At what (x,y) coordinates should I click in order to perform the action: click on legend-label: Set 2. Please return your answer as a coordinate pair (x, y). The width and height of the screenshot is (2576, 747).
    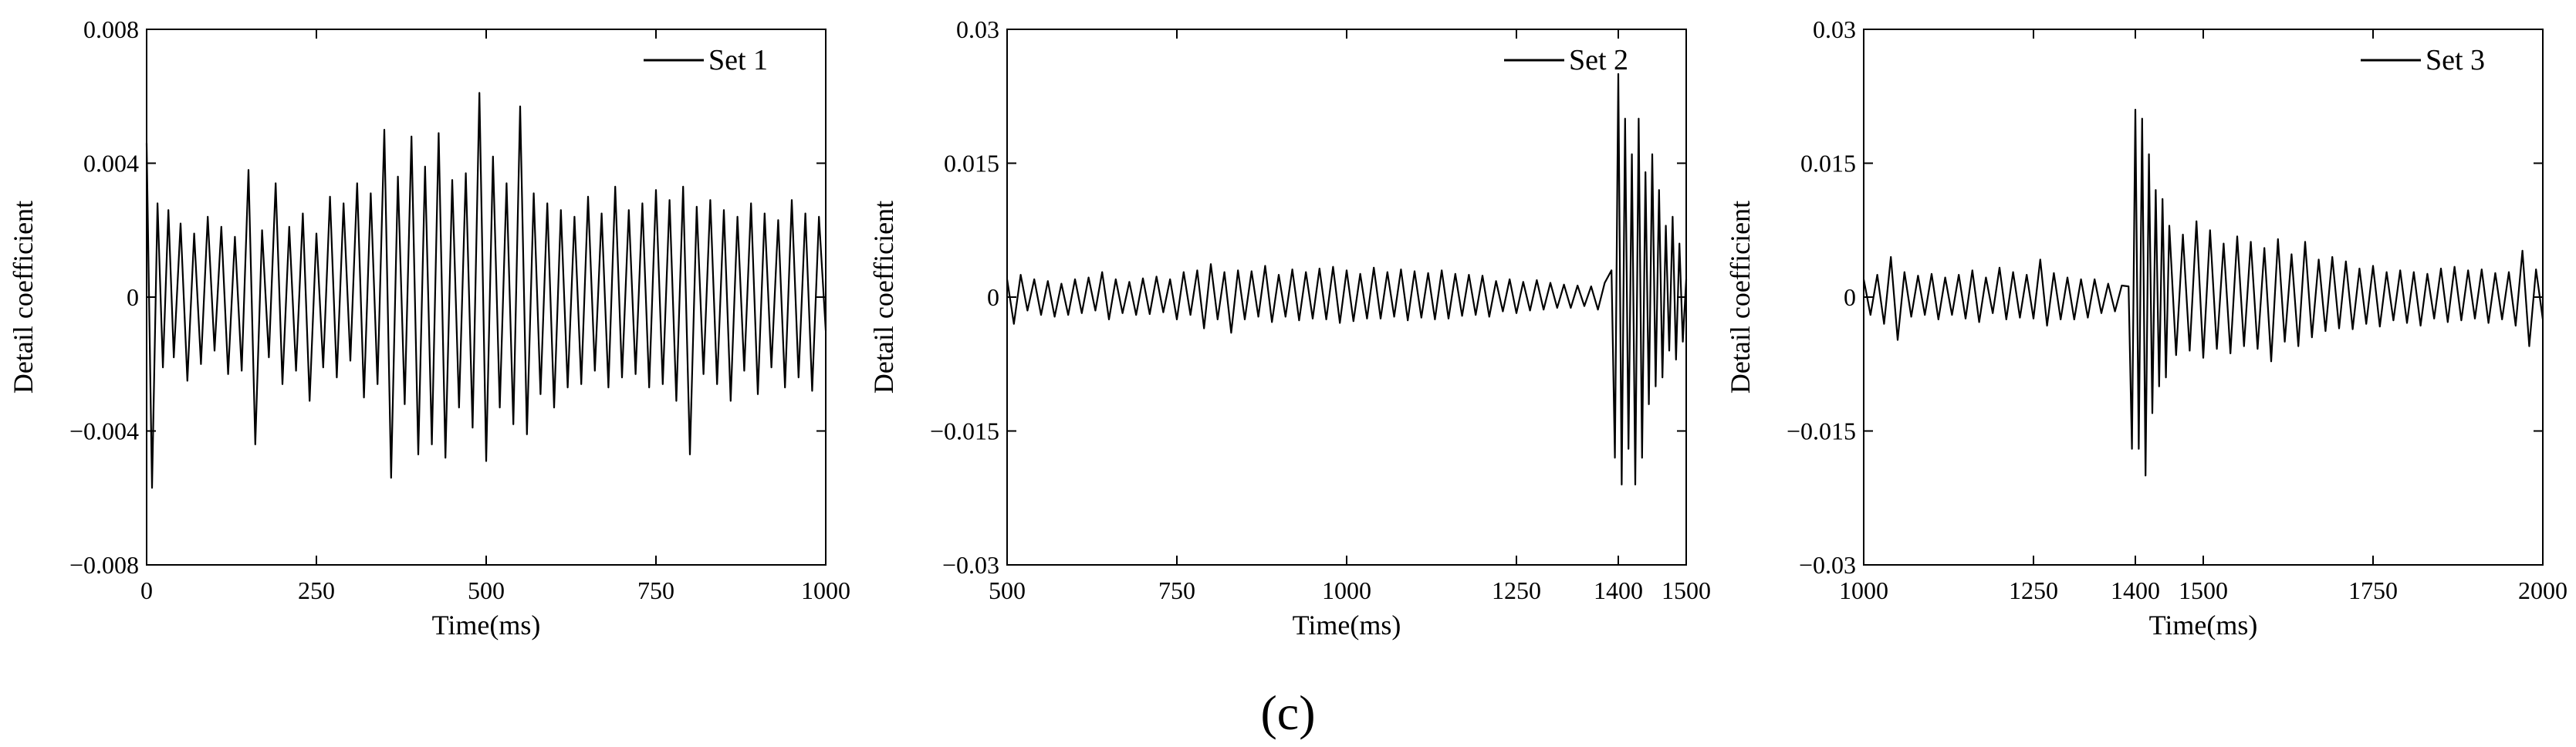
    Looking at the image, I should click on (1598, 60).